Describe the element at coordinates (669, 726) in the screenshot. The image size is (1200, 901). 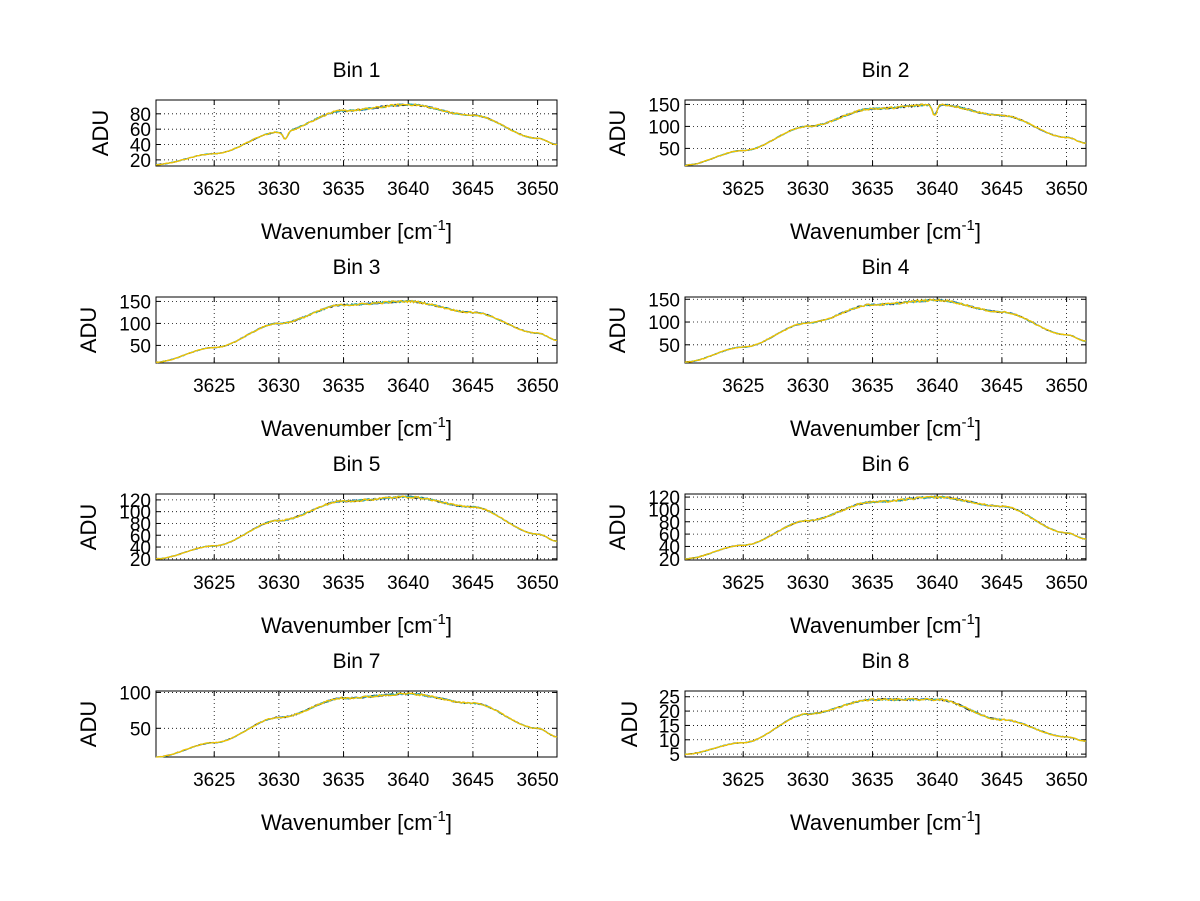
I see `y-tick-label: 15` at that location.